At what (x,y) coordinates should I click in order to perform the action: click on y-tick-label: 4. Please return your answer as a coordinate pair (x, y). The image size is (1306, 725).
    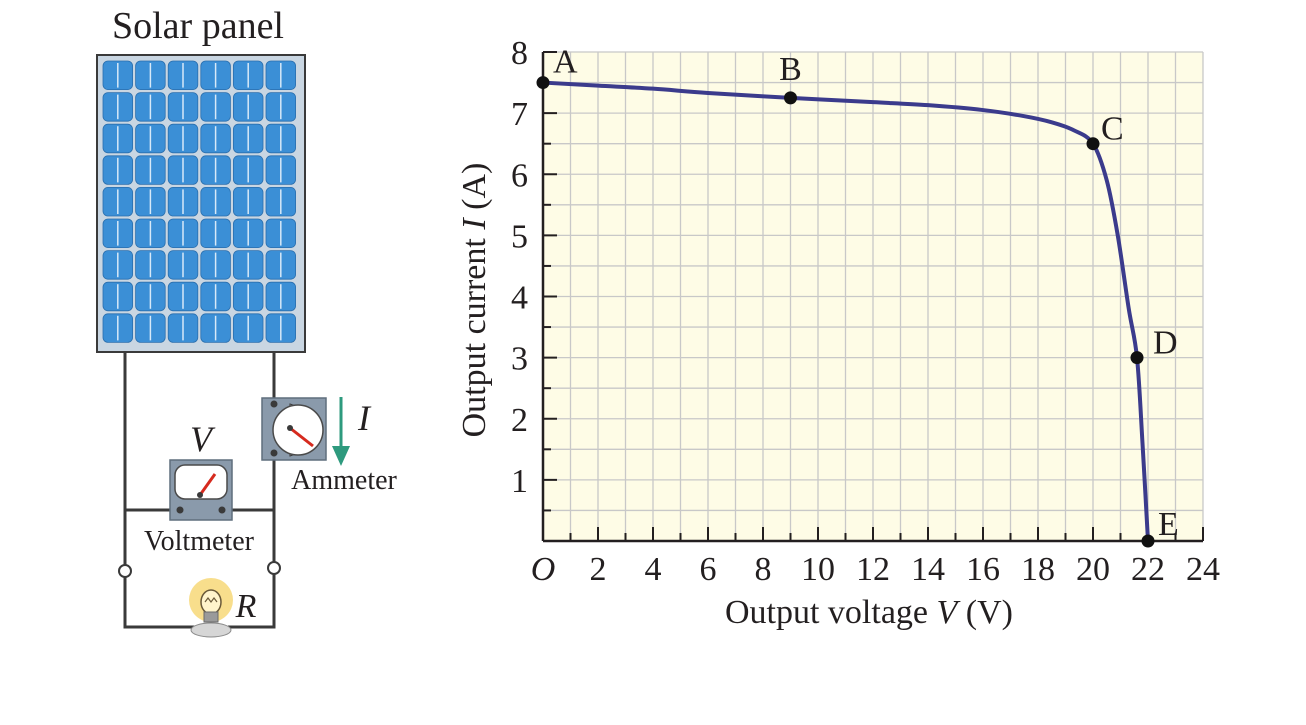
    Looking at the image, I should click on (519, 298).